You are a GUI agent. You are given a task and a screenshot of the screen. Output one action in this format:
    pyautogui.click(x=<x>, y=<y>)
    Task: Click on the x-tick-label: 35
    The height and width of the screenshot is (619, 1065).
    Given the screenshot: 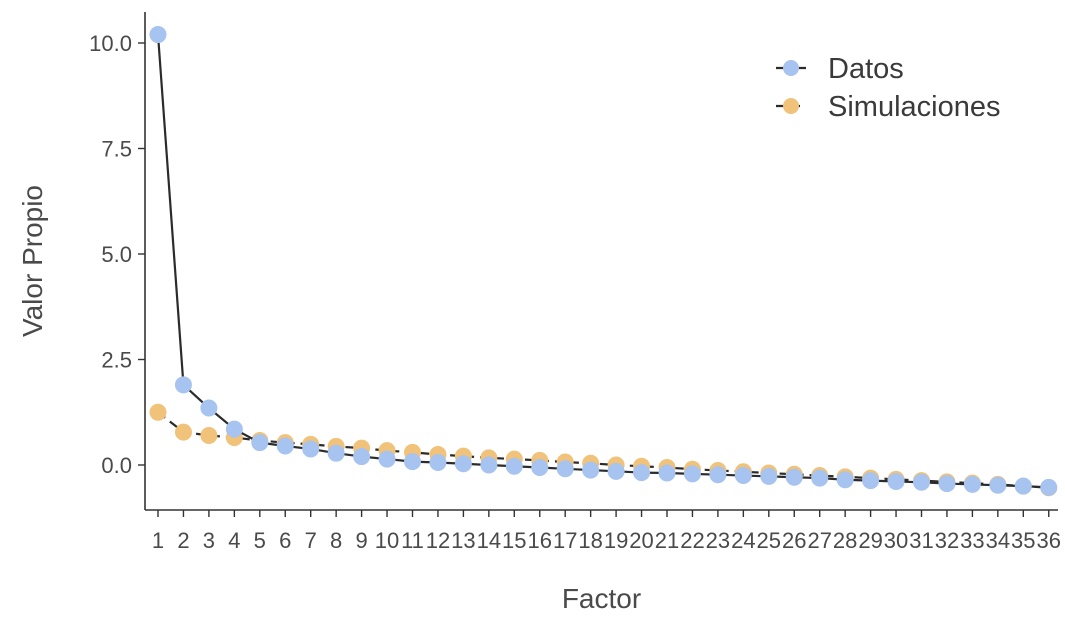 What is the action you would take?
    pyautogui.click(x=1023, y=540)
    